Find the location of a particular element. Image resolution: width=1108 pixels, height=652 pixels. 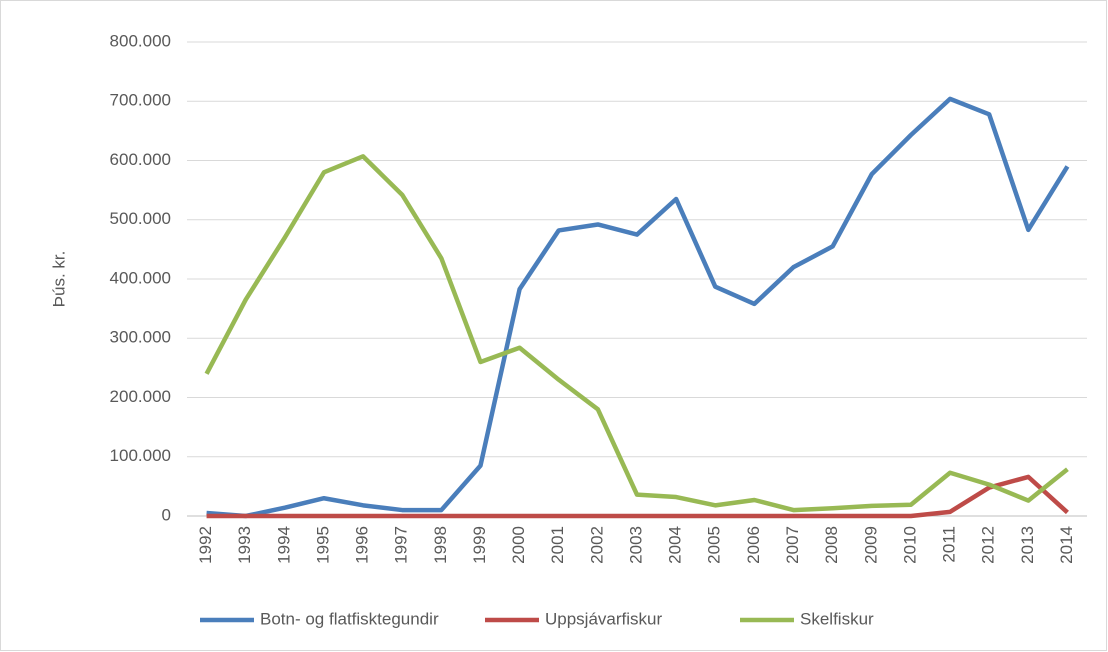

x-tick-label: 2000 is located at coordinates (518, 545).